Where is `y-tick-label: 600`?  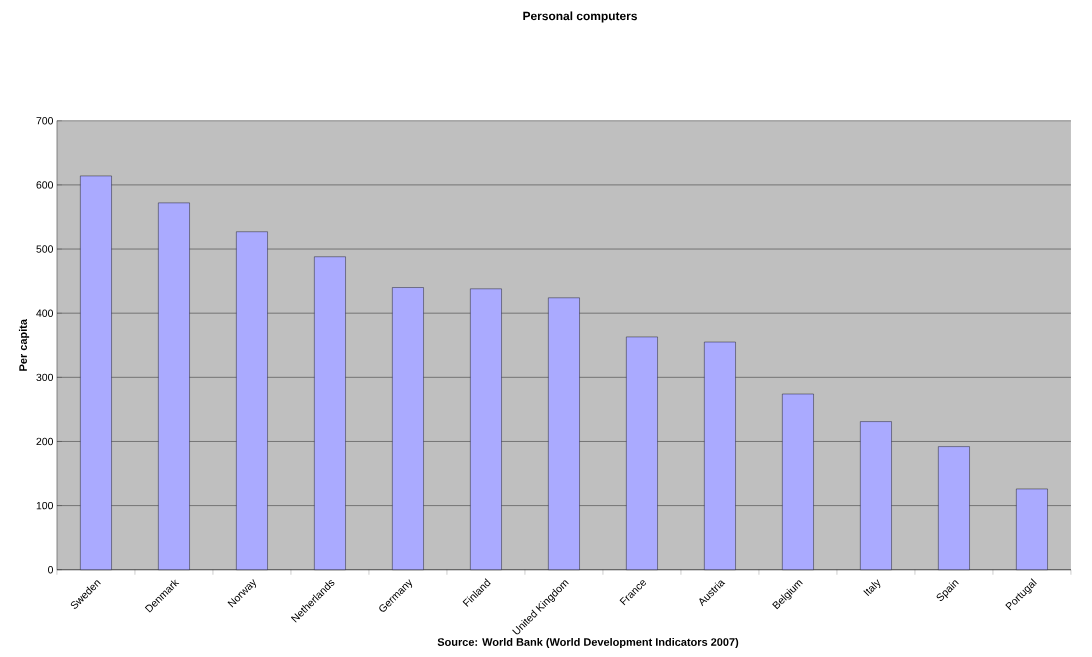 y-tick-label: 600 is located at coordinates (45, 185).